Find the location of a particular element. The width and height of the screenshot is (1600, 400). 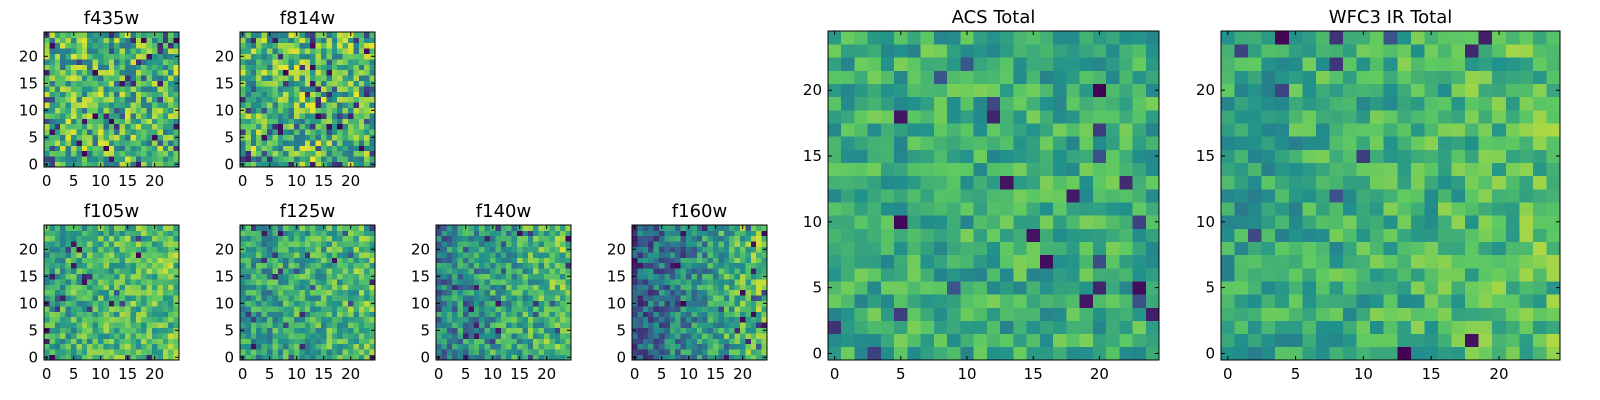

x-tick-label: 10 is located at coordinates (492, 374).